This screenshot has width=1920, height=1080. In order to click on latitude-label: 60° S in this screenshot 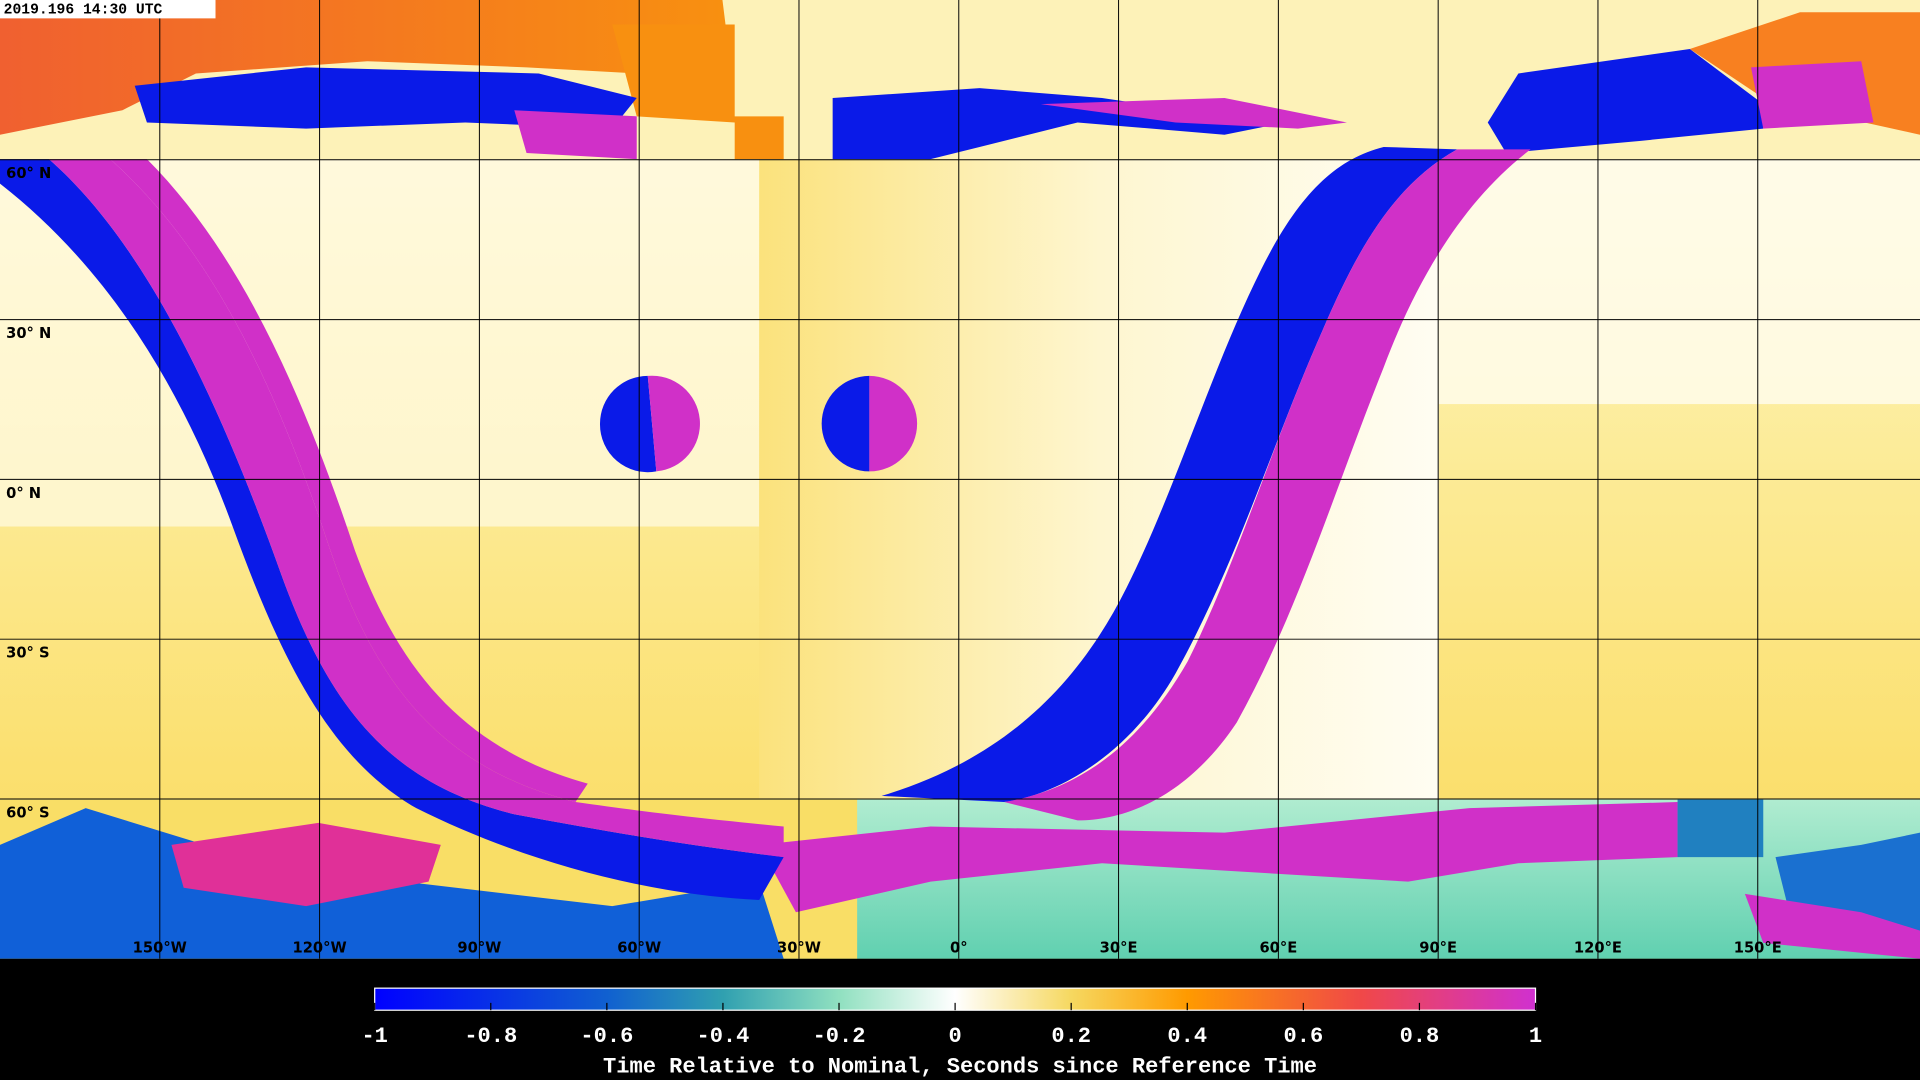, I will do `click(27, 812)`.